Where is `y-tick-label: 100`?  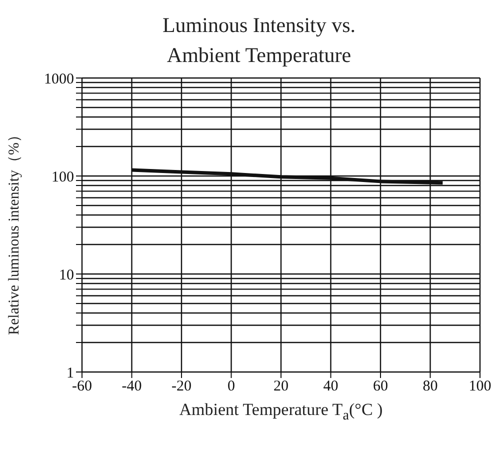
y-tick-label: 100 is located at coordinates (63, 177).